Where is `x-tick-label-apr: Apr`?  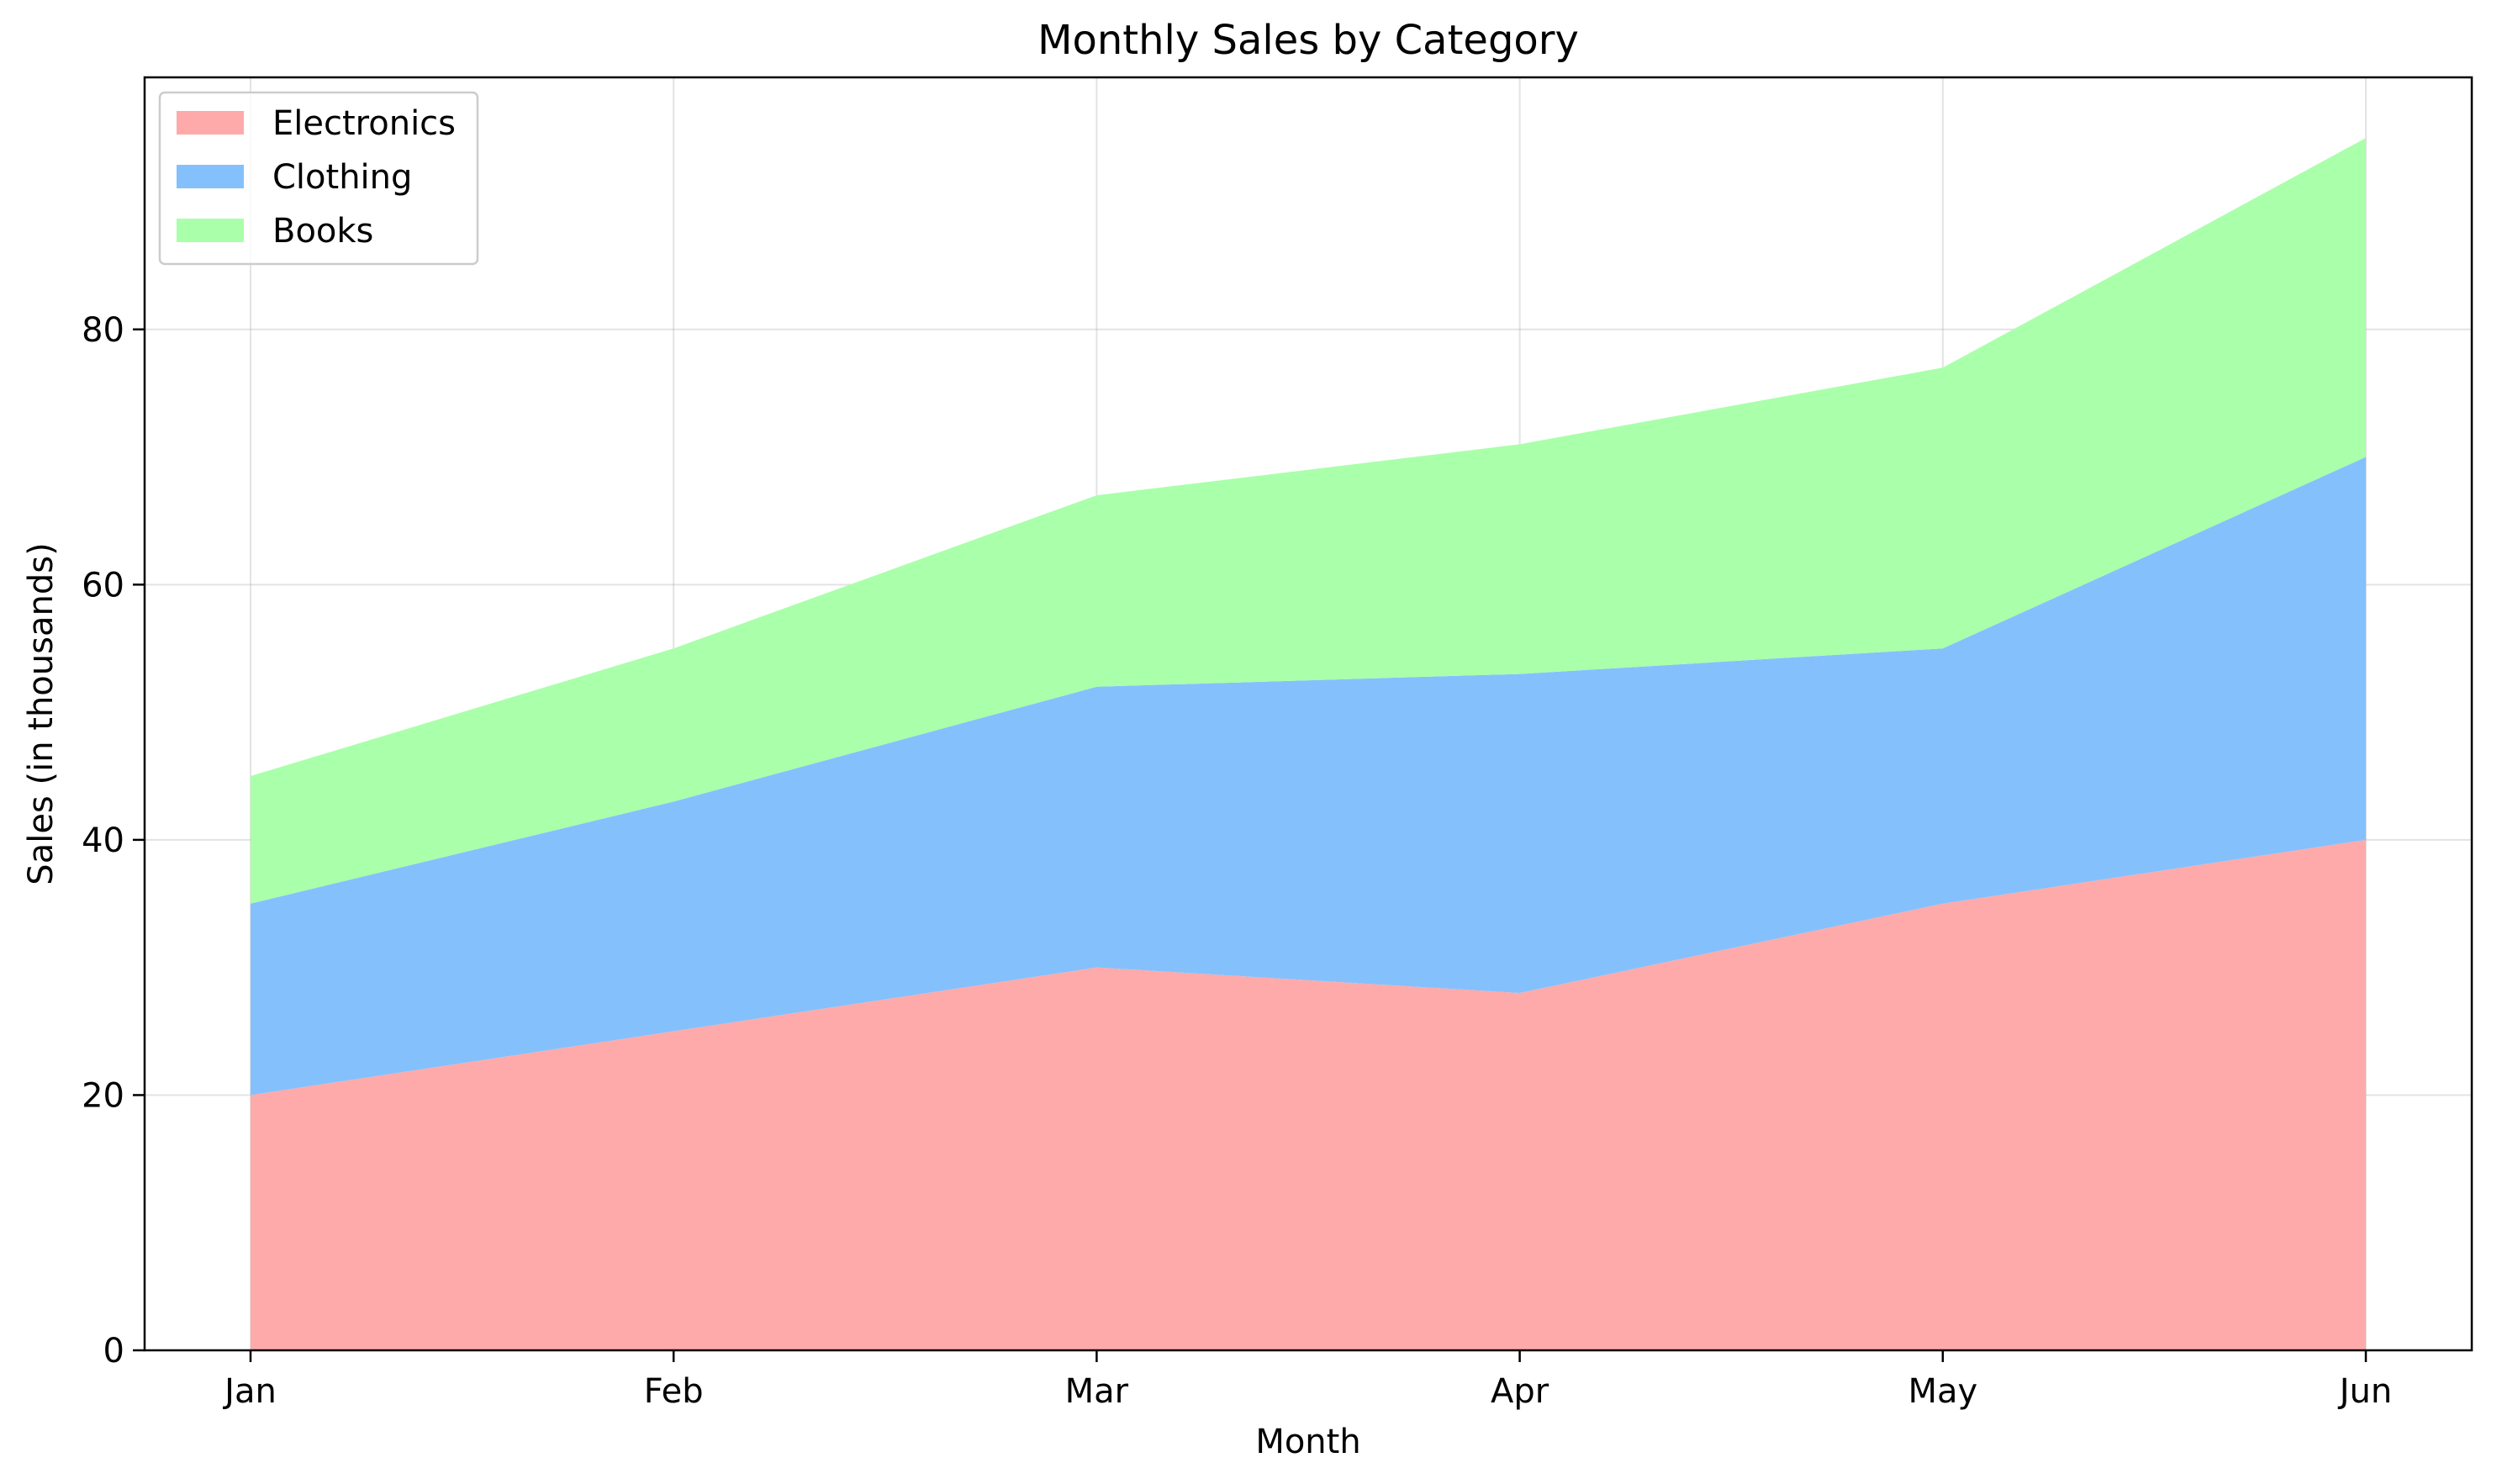 x-tick-label-apr: Apr is located at coordinates (1520, 1391).